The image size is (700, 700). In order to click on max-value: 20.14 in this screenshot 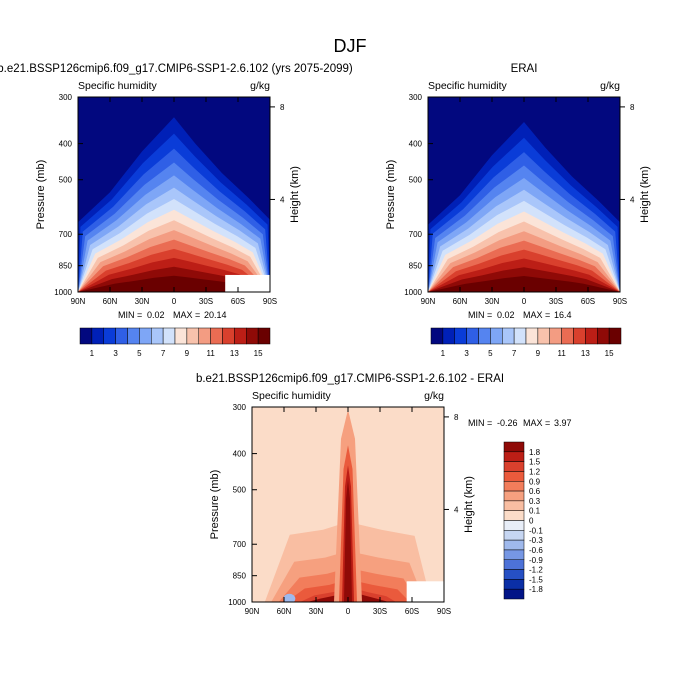, I will do `click(215, 315)`.